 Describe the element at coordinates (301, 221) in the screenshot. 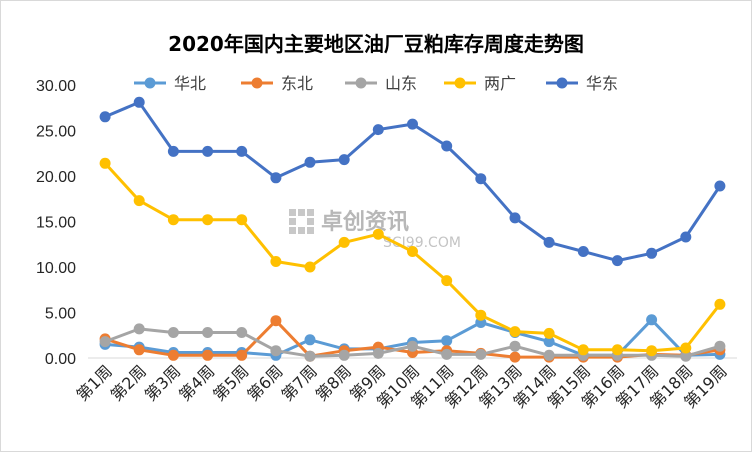

I see `watermark-logo-icon` at that location.